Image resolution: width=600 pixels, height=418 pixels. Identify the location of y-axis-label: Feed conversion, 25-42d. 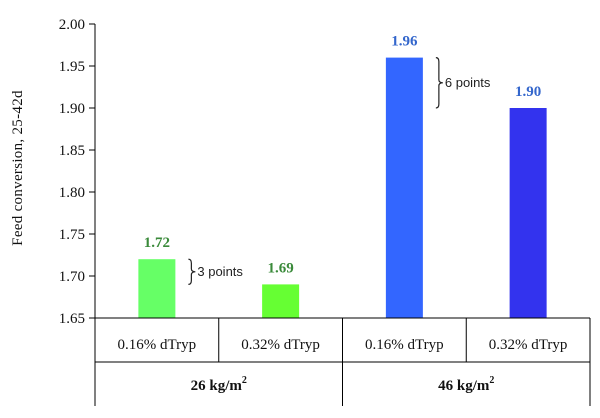
(18, 168).